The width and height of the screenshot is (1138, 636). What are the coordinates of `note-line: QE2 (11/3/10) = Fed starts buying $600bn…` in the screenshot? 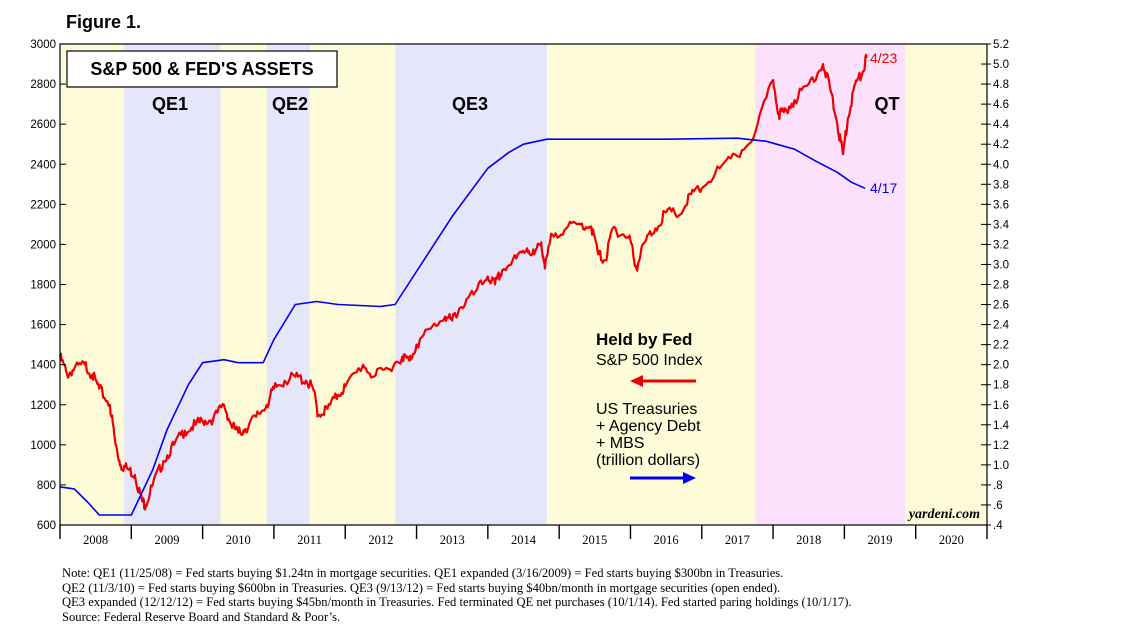 It's located at (421, 587).